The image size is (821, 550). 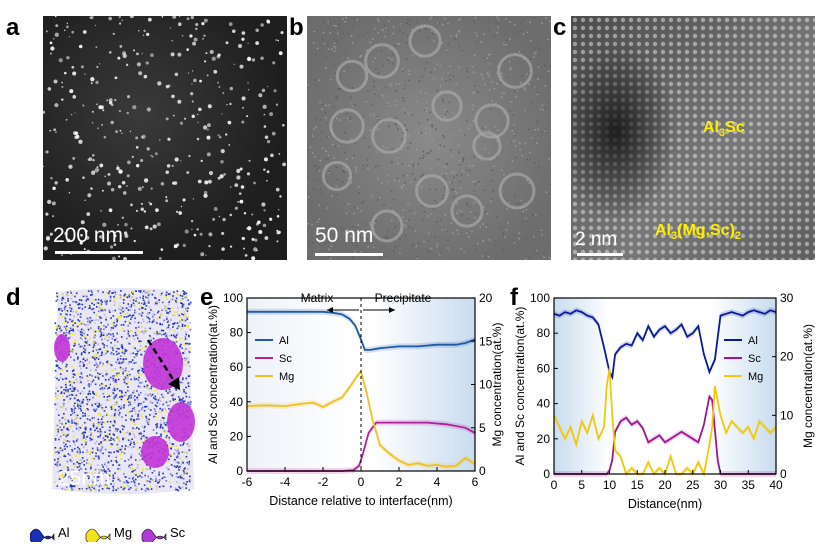 What do you see at coordinates (783, 474) in the screenshot?
I see `y2-tick-label: 0` at bounding box center [783, 474].